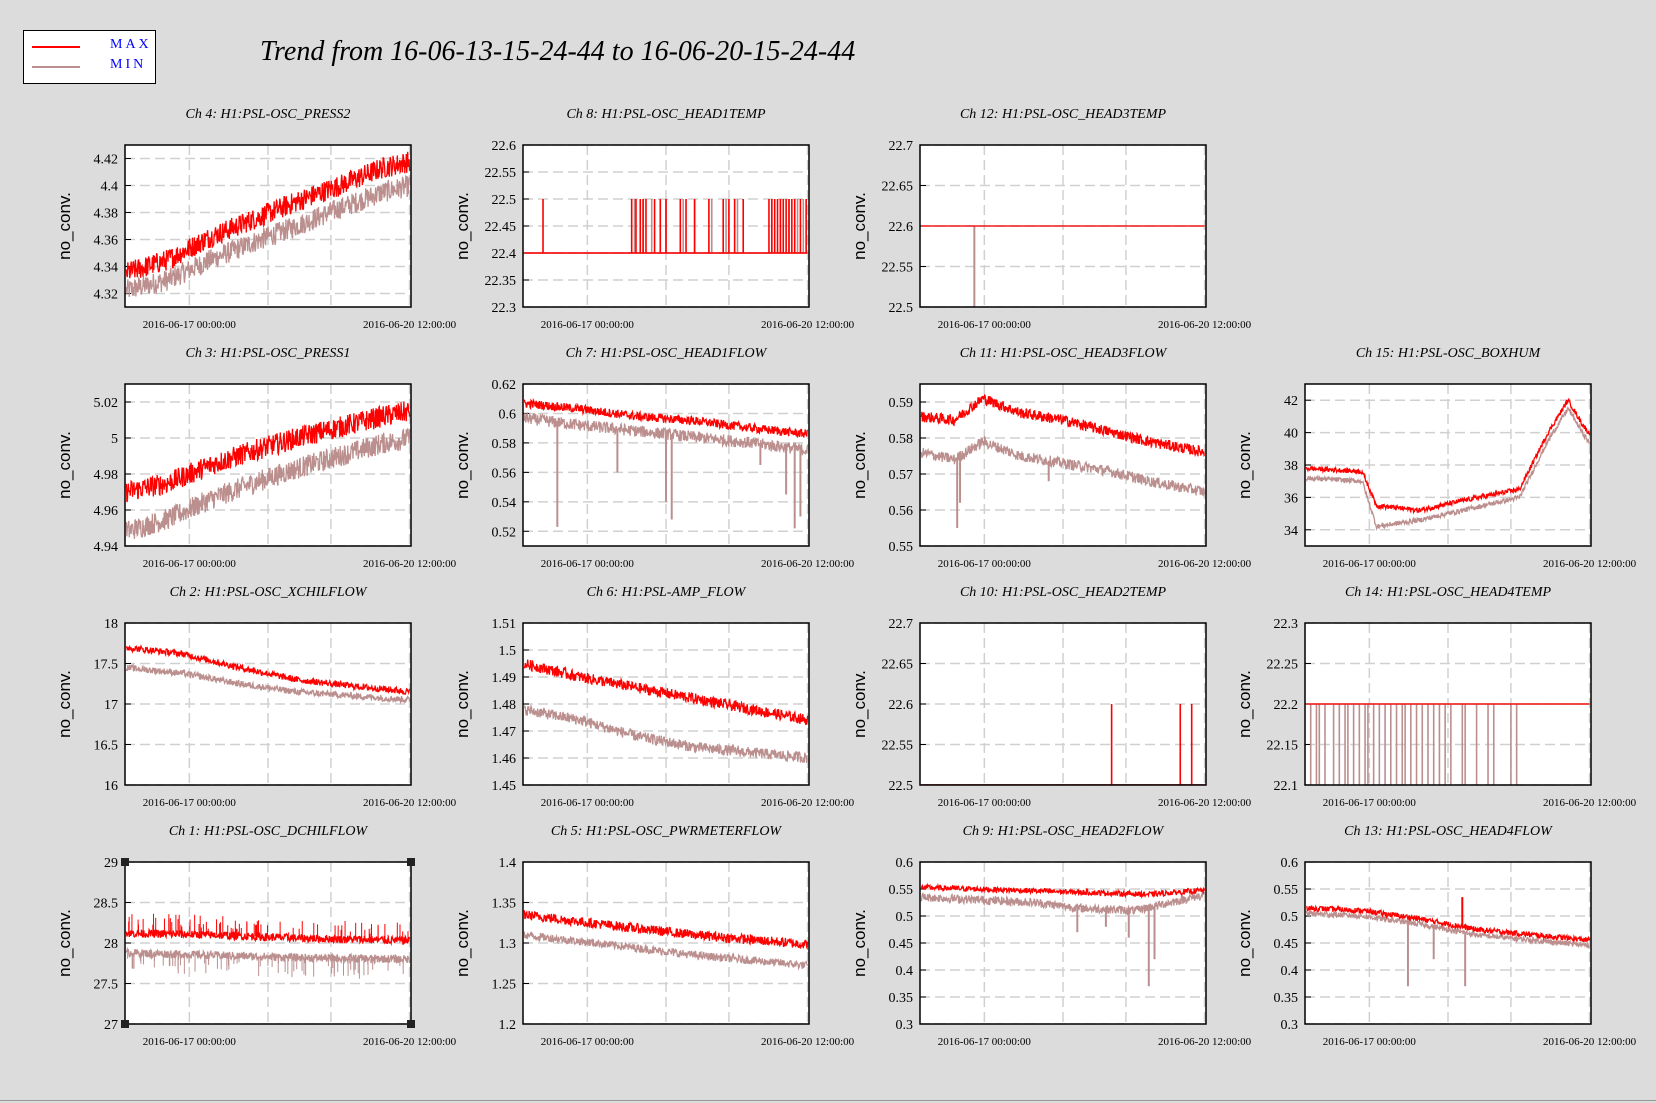  Describe the element at coordinates (504, 385) in the screenshot. I see `y-tick-label: 0.62` at that location.